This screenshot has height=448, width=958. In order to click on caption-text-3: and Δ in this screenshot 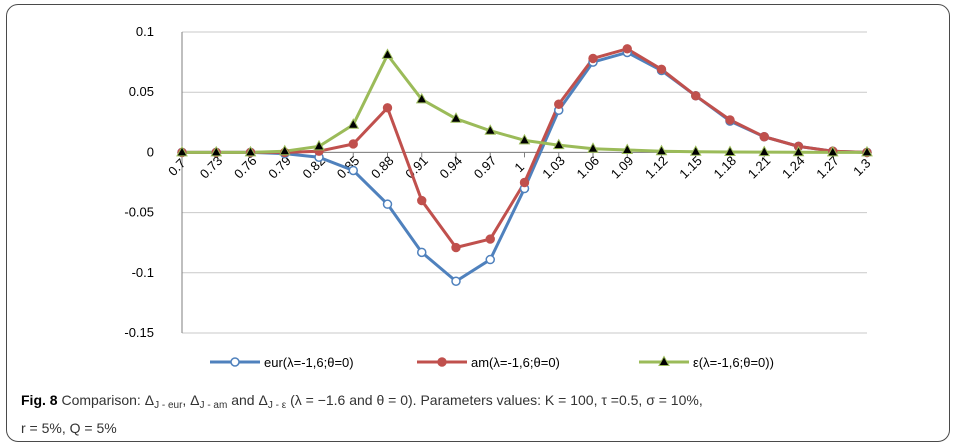, I will do `click(247, 400)`.